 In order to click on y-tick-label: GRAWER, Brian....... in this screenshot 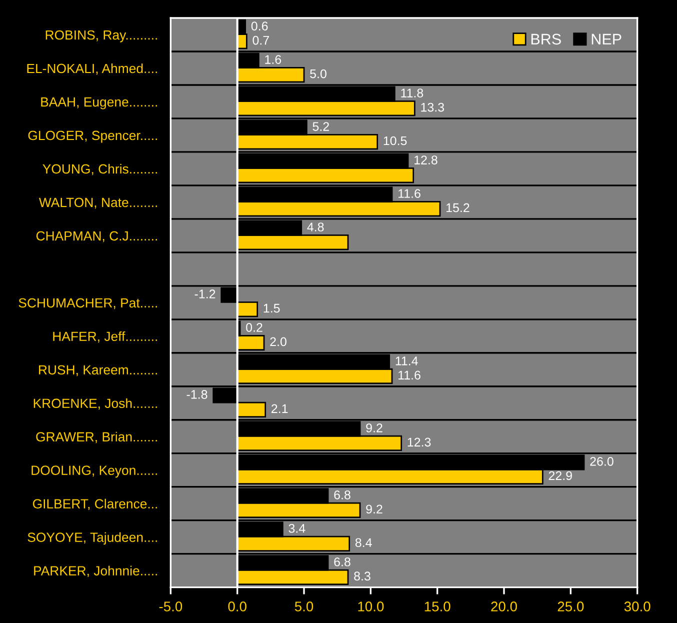, I will do `click(96, 438)`.